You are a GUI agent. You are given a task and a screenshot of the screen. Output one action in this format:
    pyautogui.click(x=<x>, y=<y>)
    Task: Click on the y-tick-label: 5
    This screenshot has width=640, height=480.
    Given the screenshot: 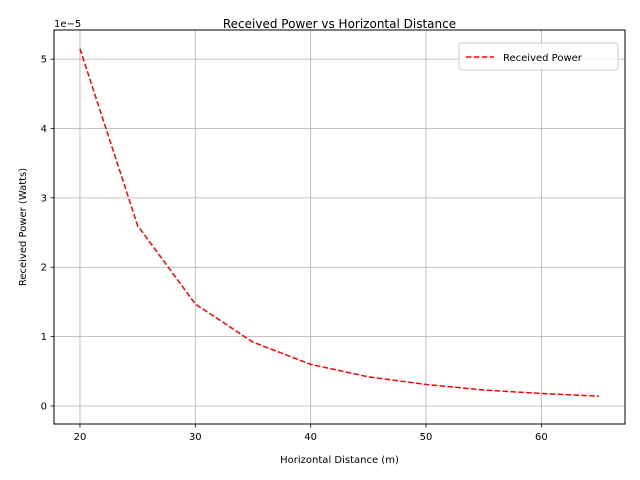 What is the action you would take?
    pyautogui.click(x=44, y=60)
    